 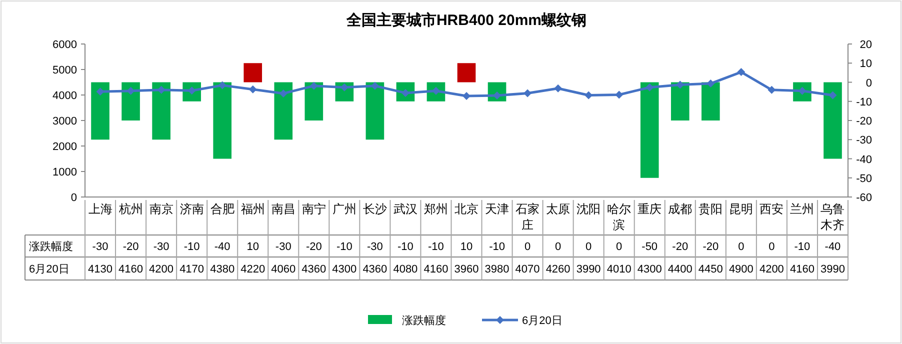 I want to click on chart-title: 全国主要城市HRB400 20mm螺纹钢, so click(x=466, y=20).